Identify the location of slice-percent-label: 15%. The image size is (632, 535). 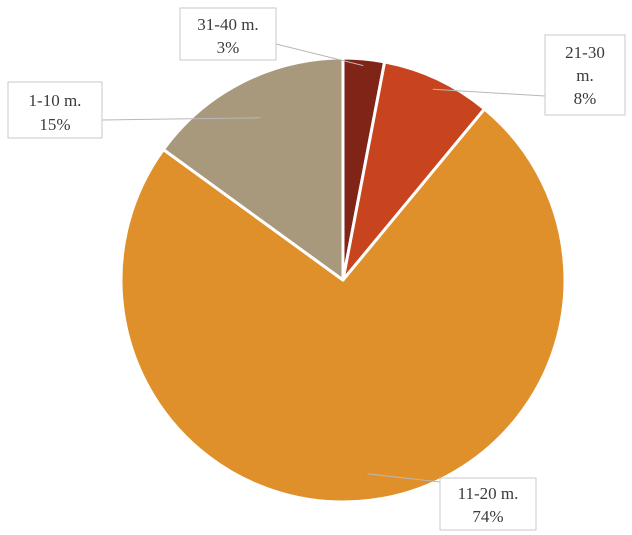
(54, 124).